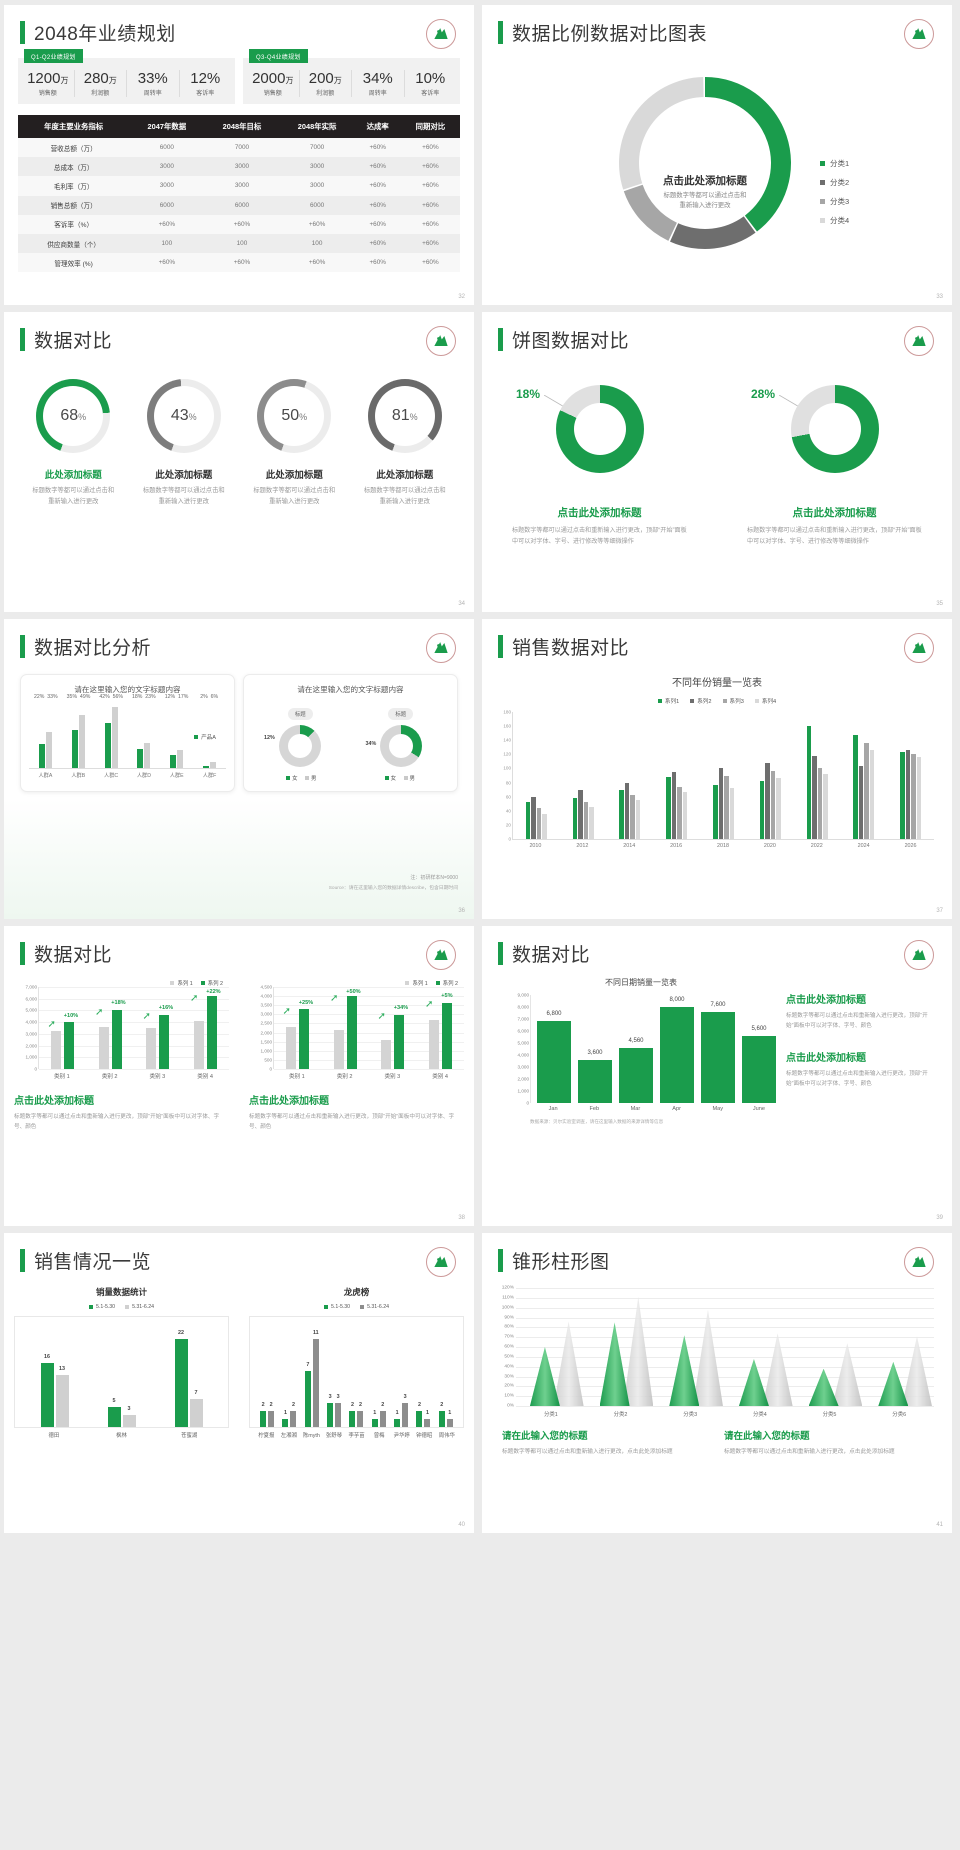 The height and width of the screenshot is (1850, 960). Describe the element at coordinates (78, 697) in the screenshot. I see `bar-label: 35% 49%` at that location.